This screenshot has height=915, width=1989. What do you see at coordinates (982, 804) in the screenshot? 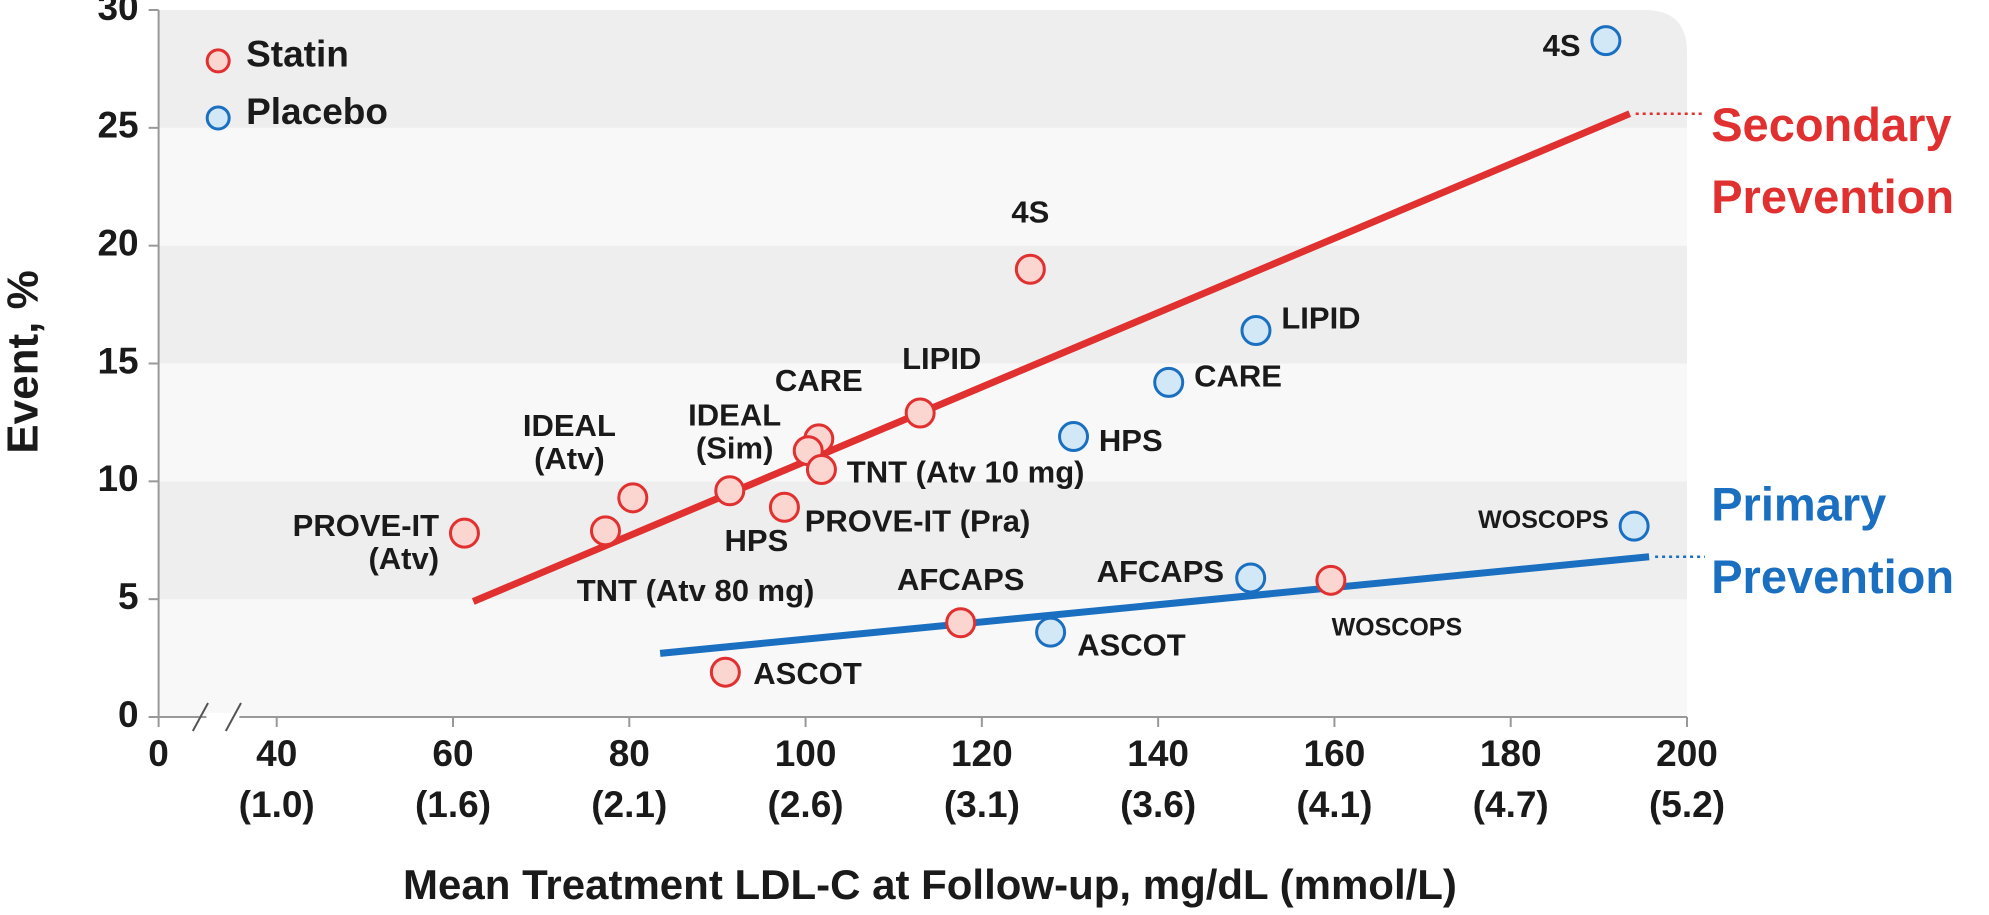
I see `x-tick-sublabel: (3.1)` at bounding box center [982, 804].